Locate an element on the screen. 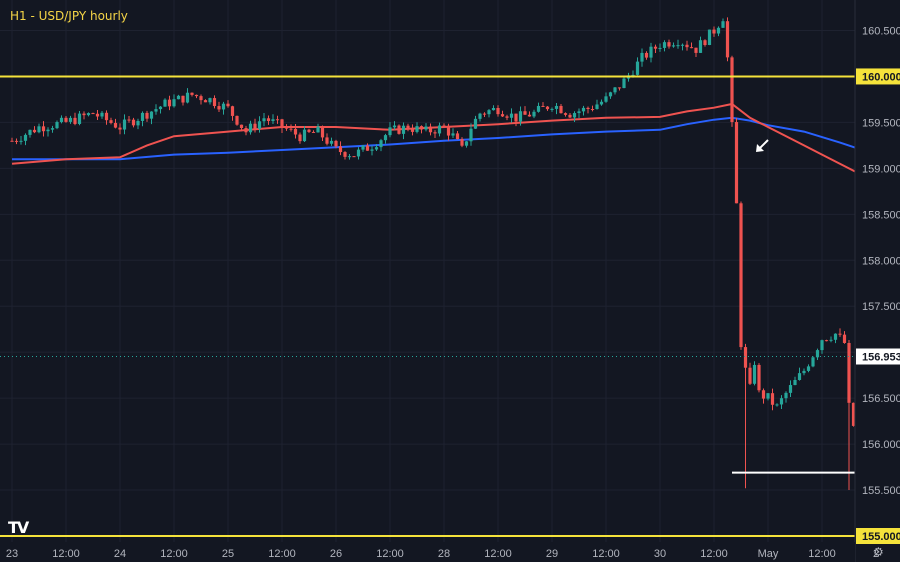 Image resolution: width=900 pixels, height=562 pixels. settings-icon: ⚙ is located at coordinates (878, 552).